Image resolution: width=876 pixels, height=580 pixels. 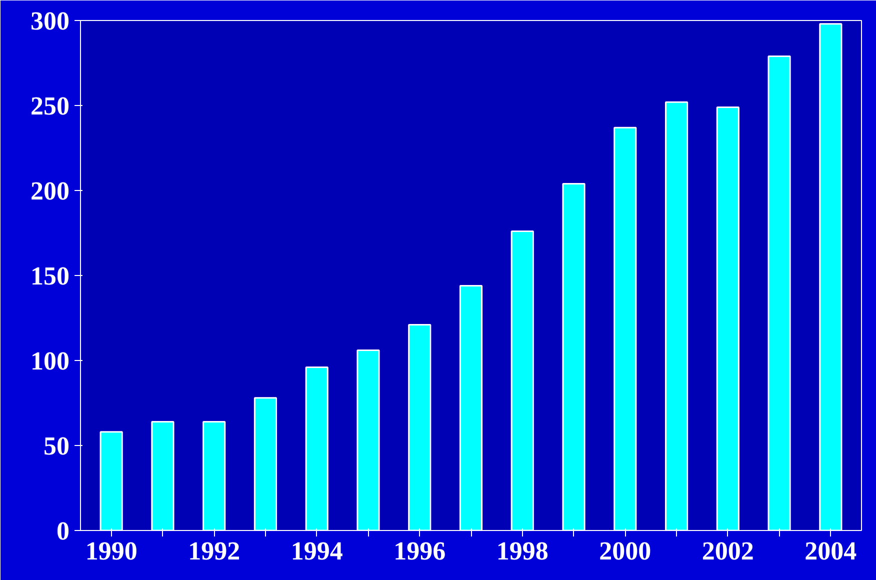 I want to click on y-tick-label: 0, so click(x=63, y=531).